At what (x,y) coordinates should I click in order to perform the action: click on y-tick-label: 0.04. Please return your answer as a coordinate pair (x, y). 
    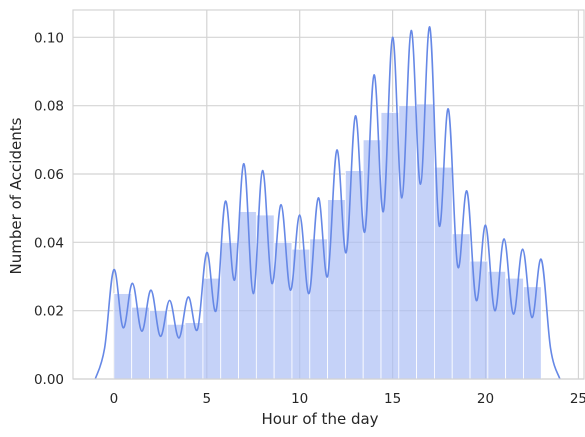
    Looking at the image, I should click on (49, 243).